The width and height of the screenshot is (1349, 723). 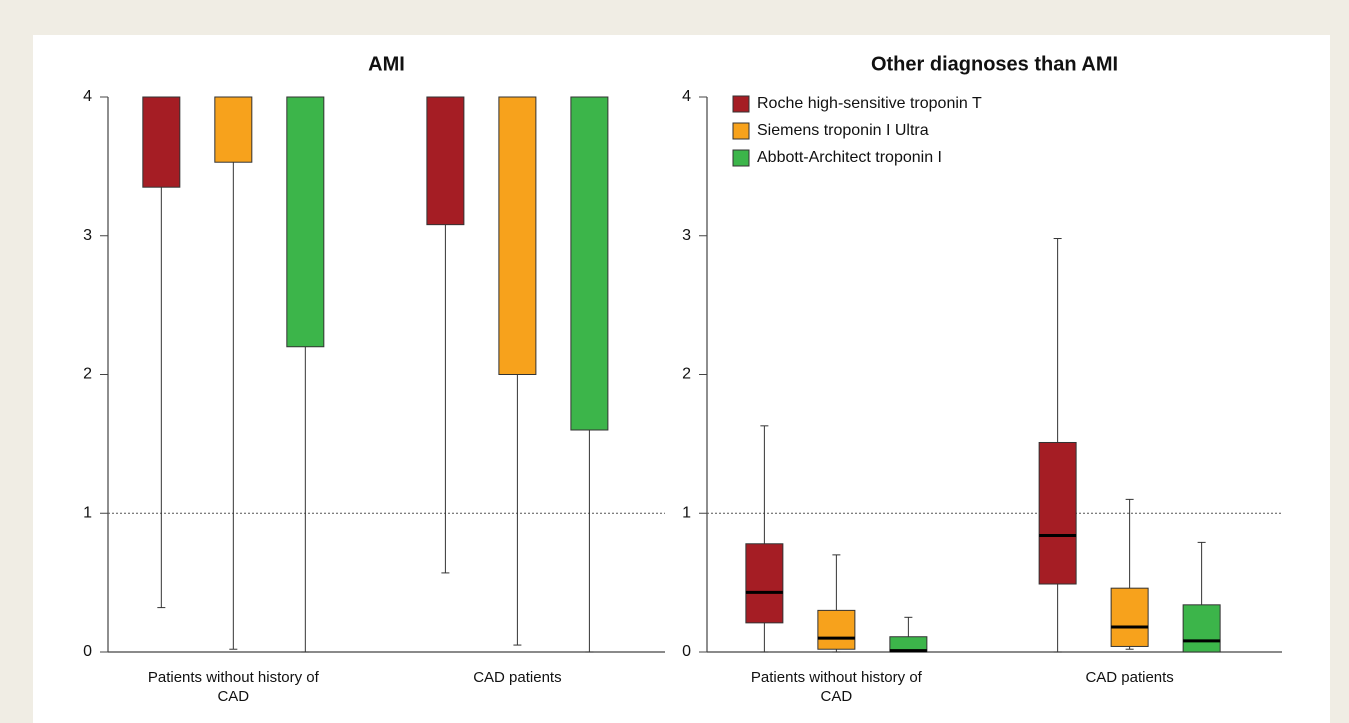 I want to click on chart-title: Other diagnoses than AMI, so click(x=994, y=64).